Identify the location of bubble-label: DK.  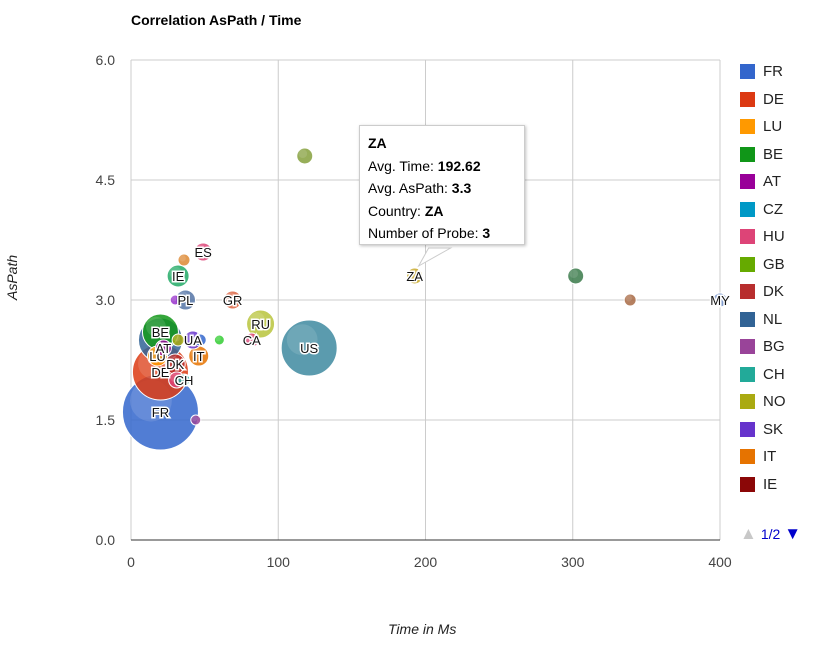
(175, 364).